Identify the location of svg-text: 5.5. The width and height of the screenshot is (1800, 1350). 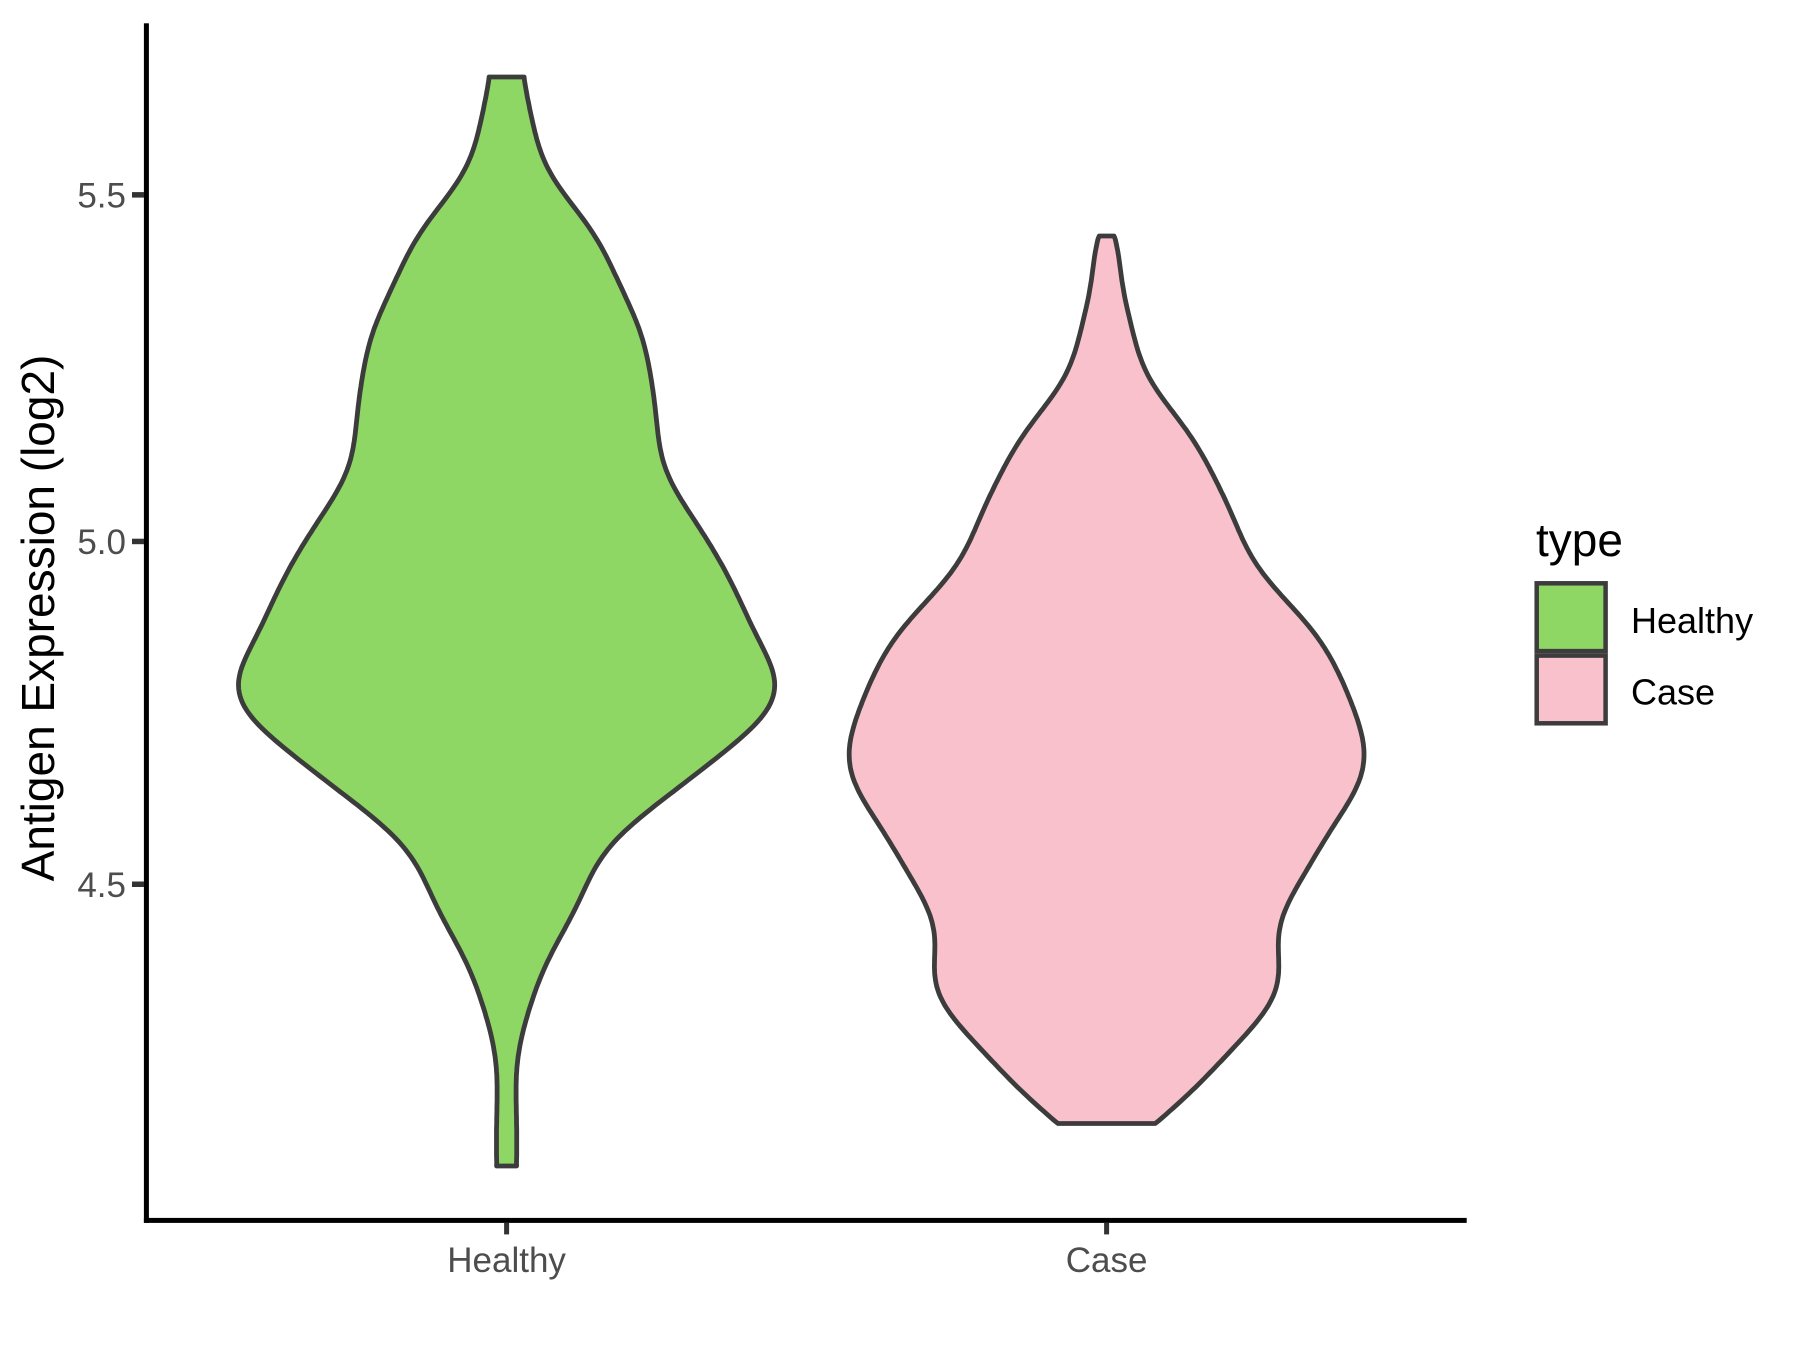
(101, 196).